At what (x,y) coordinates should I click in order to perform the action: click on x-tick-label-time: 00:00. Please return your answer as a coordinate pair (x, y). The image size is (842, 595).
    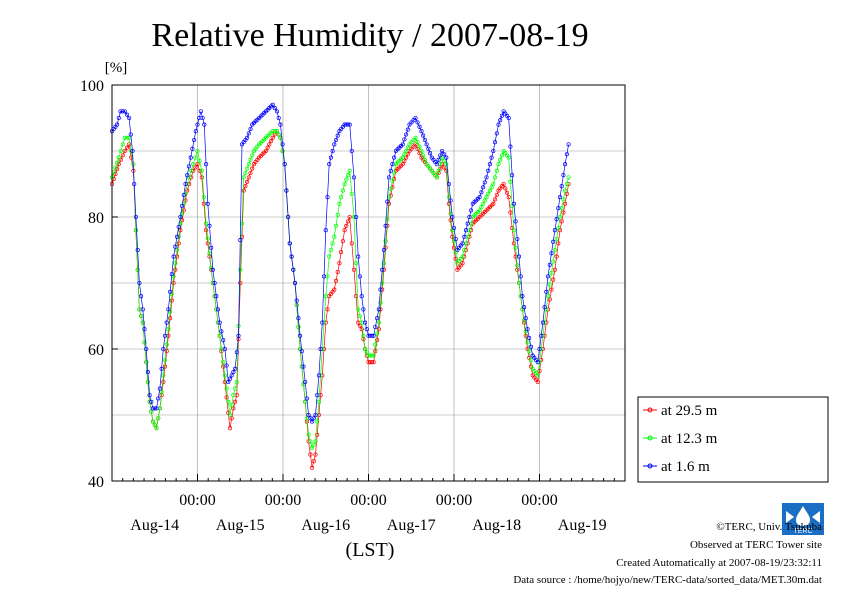
    Looking at the image, I should click on (197, 500).